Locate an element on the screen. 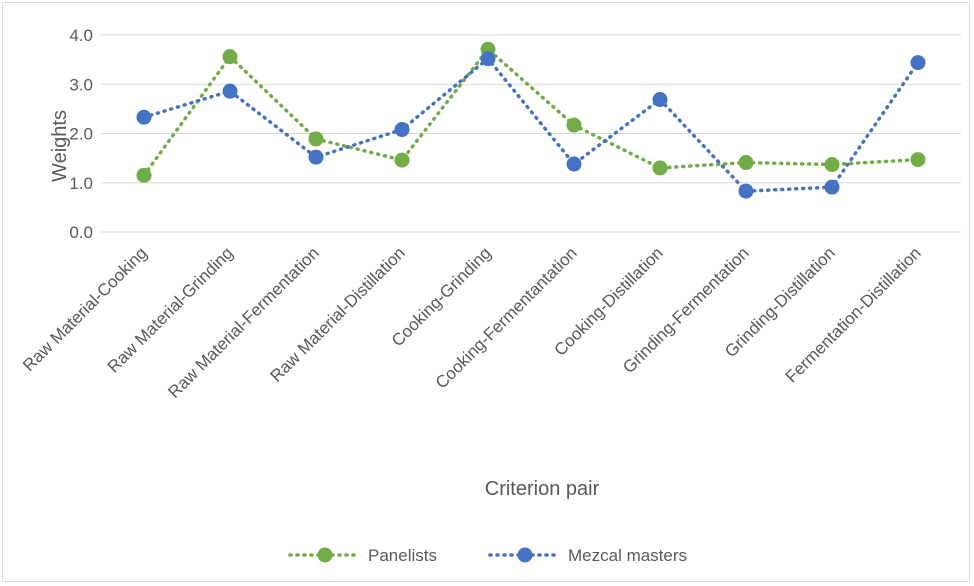  y-tick-label: 0.0 is located at coordinates (81, 232).